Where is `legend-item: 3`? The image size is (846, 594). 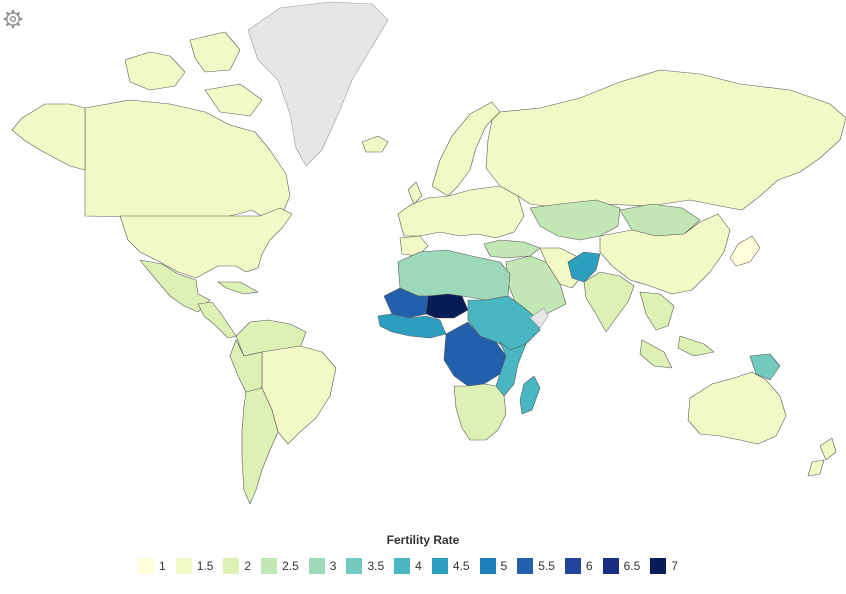
legend-item: 3 is located at coordinates (322, 566).